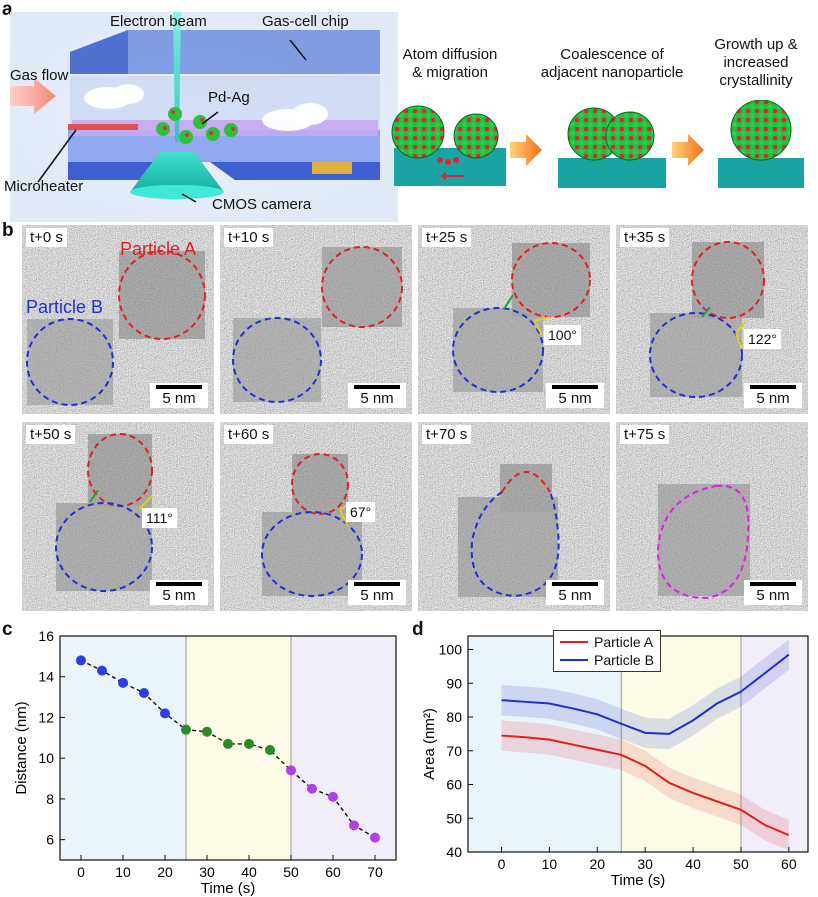  What do you see at coordinates (375, 872) in the screenshot?
I see `x-tick-label: 70` at bounding box center [375, 872].